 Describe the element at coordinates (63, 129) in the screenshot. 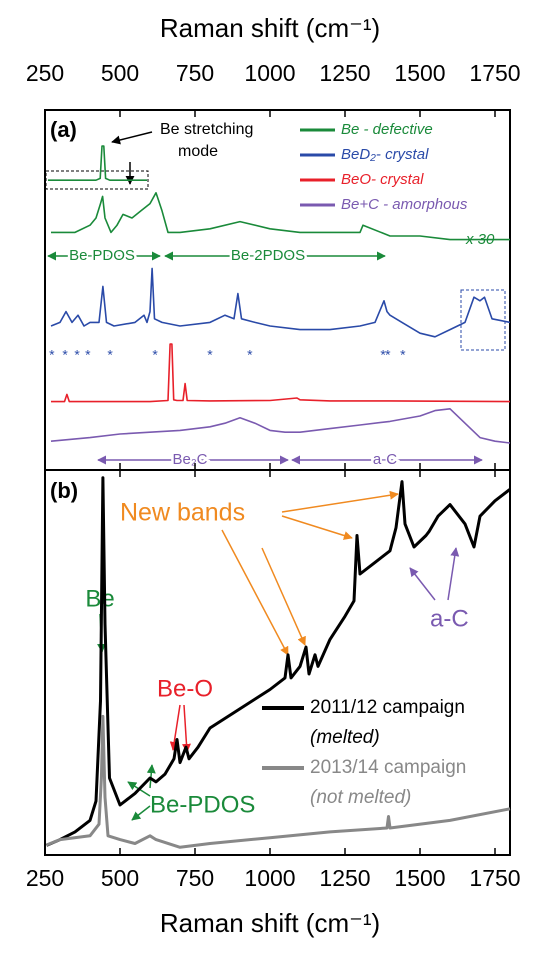

I see `panel-label: (a)` at that location.